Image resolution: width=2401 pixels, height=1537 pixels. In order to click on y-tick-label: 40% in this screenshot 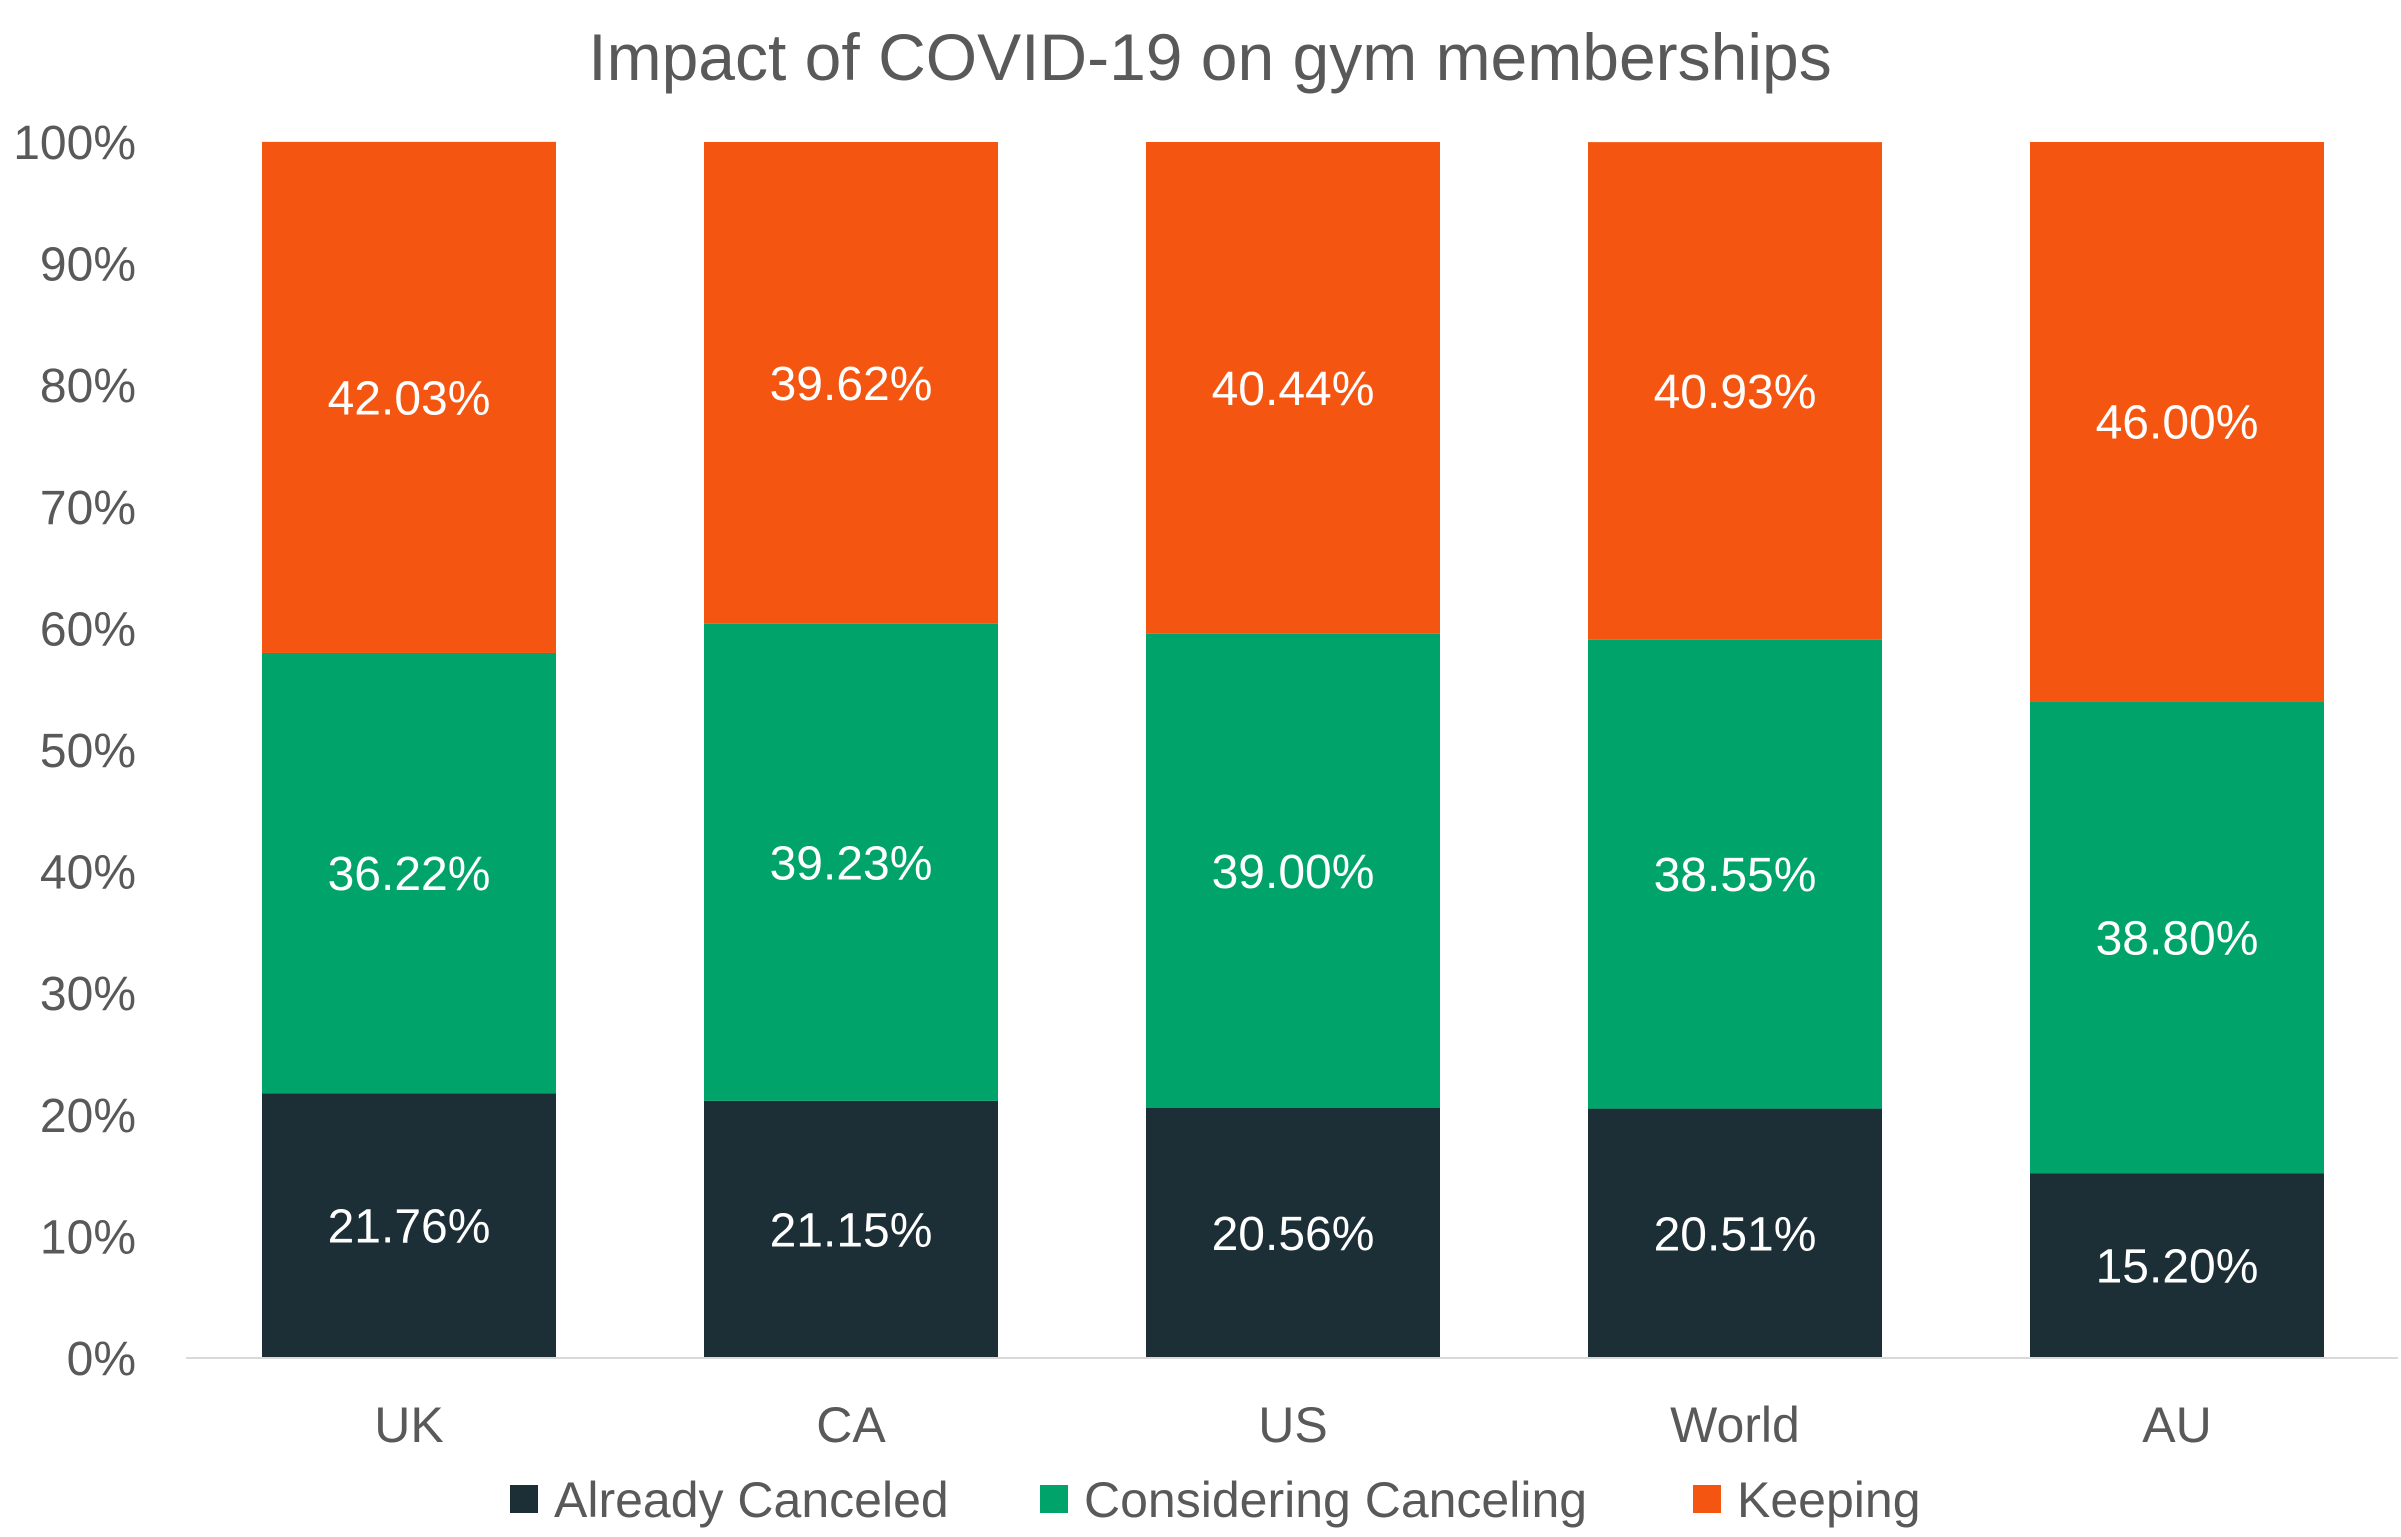, I will do `click(88, 873)`.